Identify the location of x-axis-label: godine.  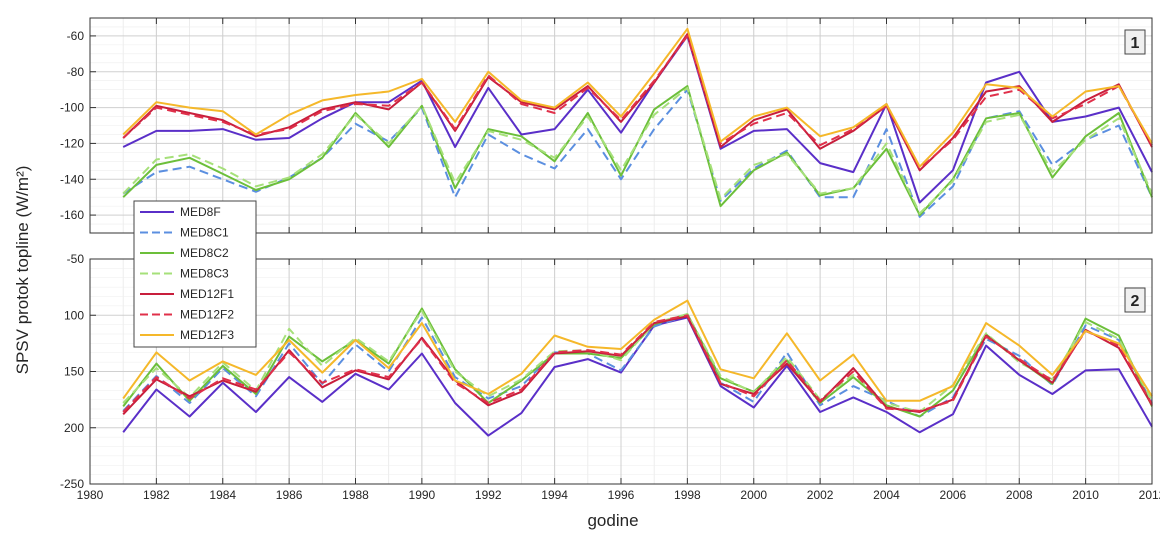
(612, 520).